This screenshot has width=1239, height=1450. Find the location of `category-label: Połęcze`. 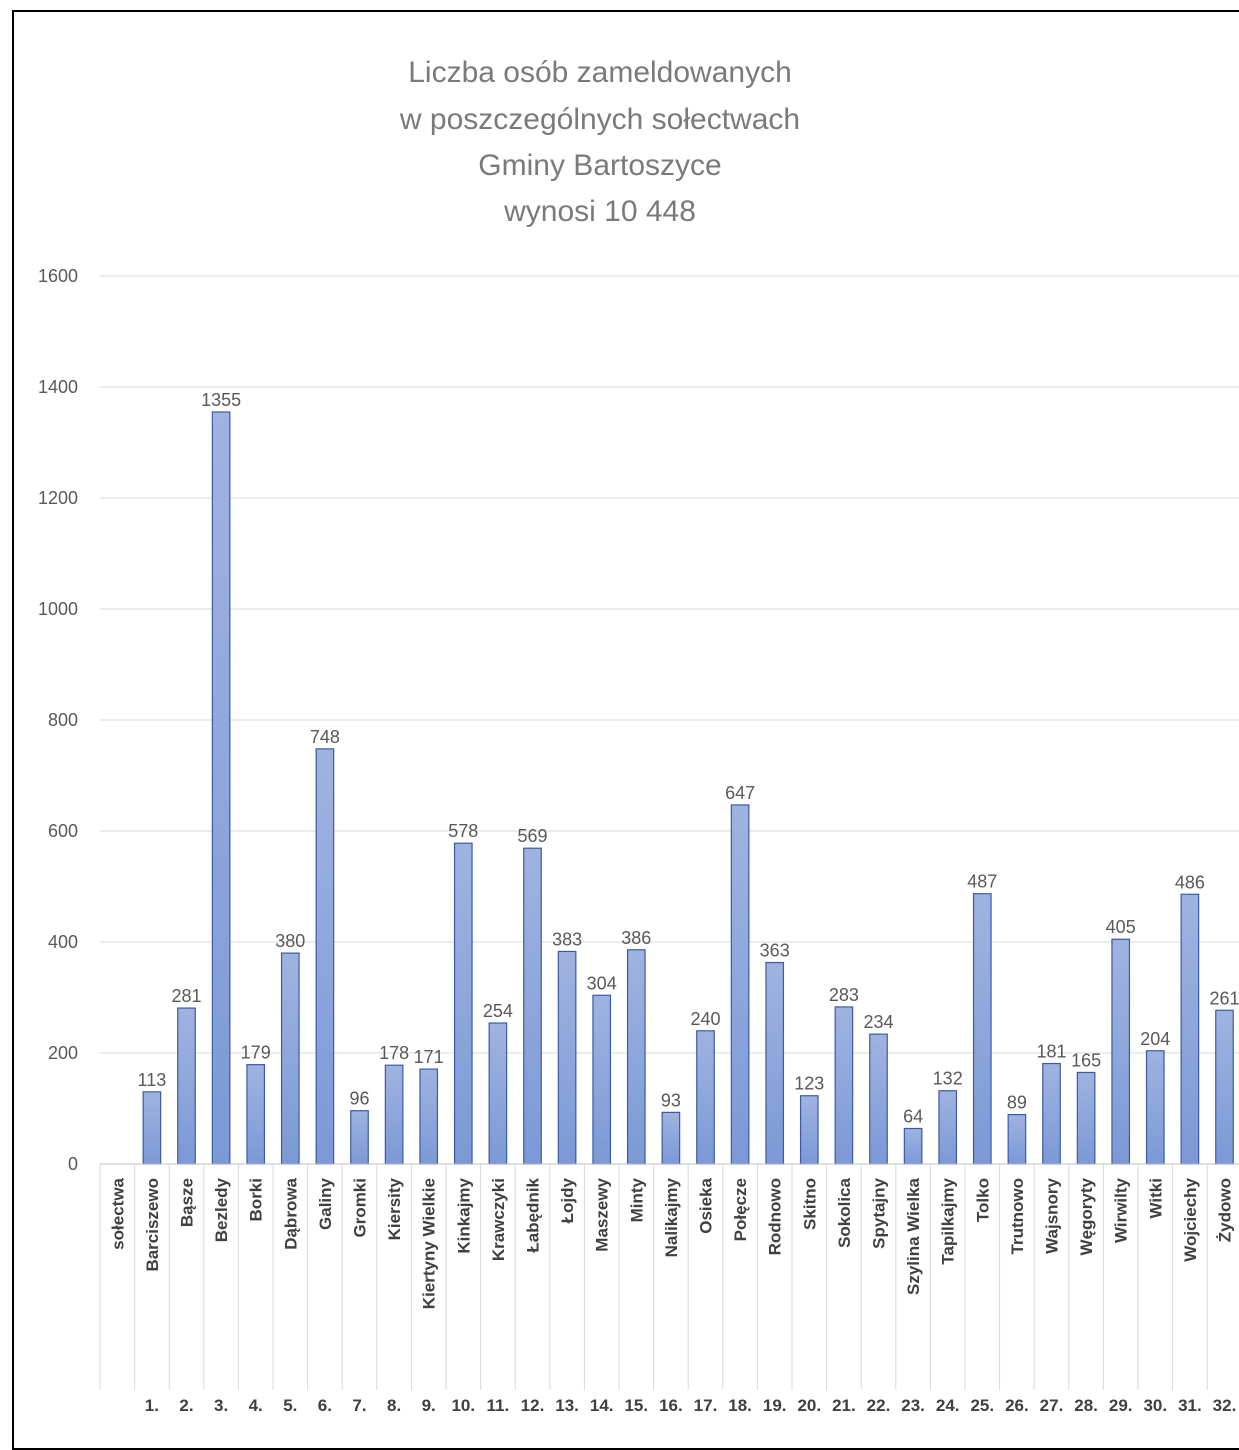

category-label: Połęcze is located at coordinates (740, 1209).